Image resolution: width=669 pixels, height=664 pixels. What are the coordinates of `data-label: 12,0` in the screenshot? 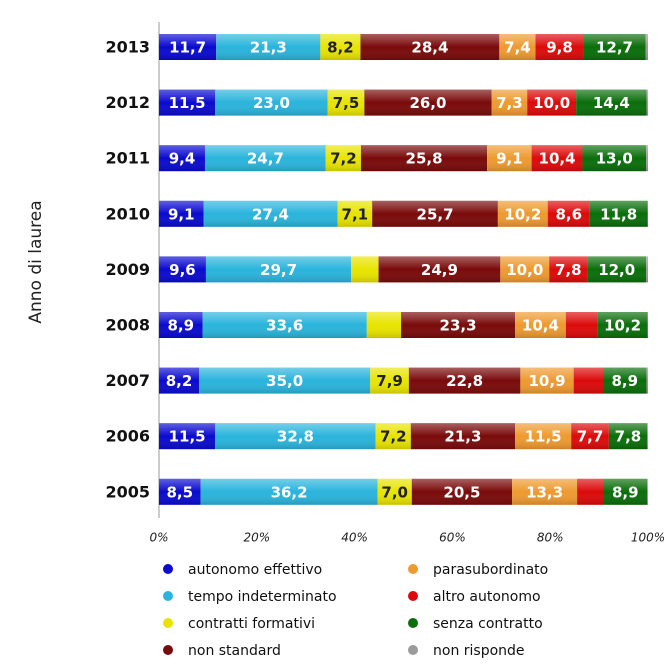 It's located at (616, 270).